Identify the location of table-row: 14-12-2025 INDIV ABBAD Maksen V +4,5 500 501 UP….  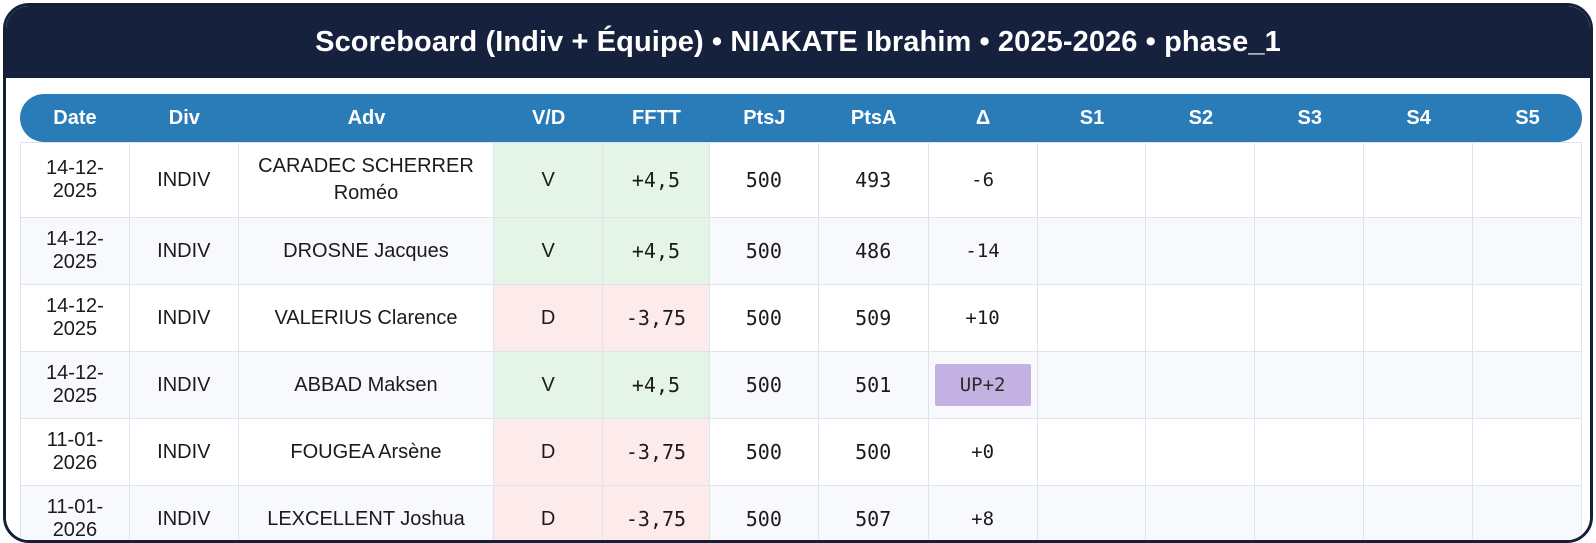
(801, 385).